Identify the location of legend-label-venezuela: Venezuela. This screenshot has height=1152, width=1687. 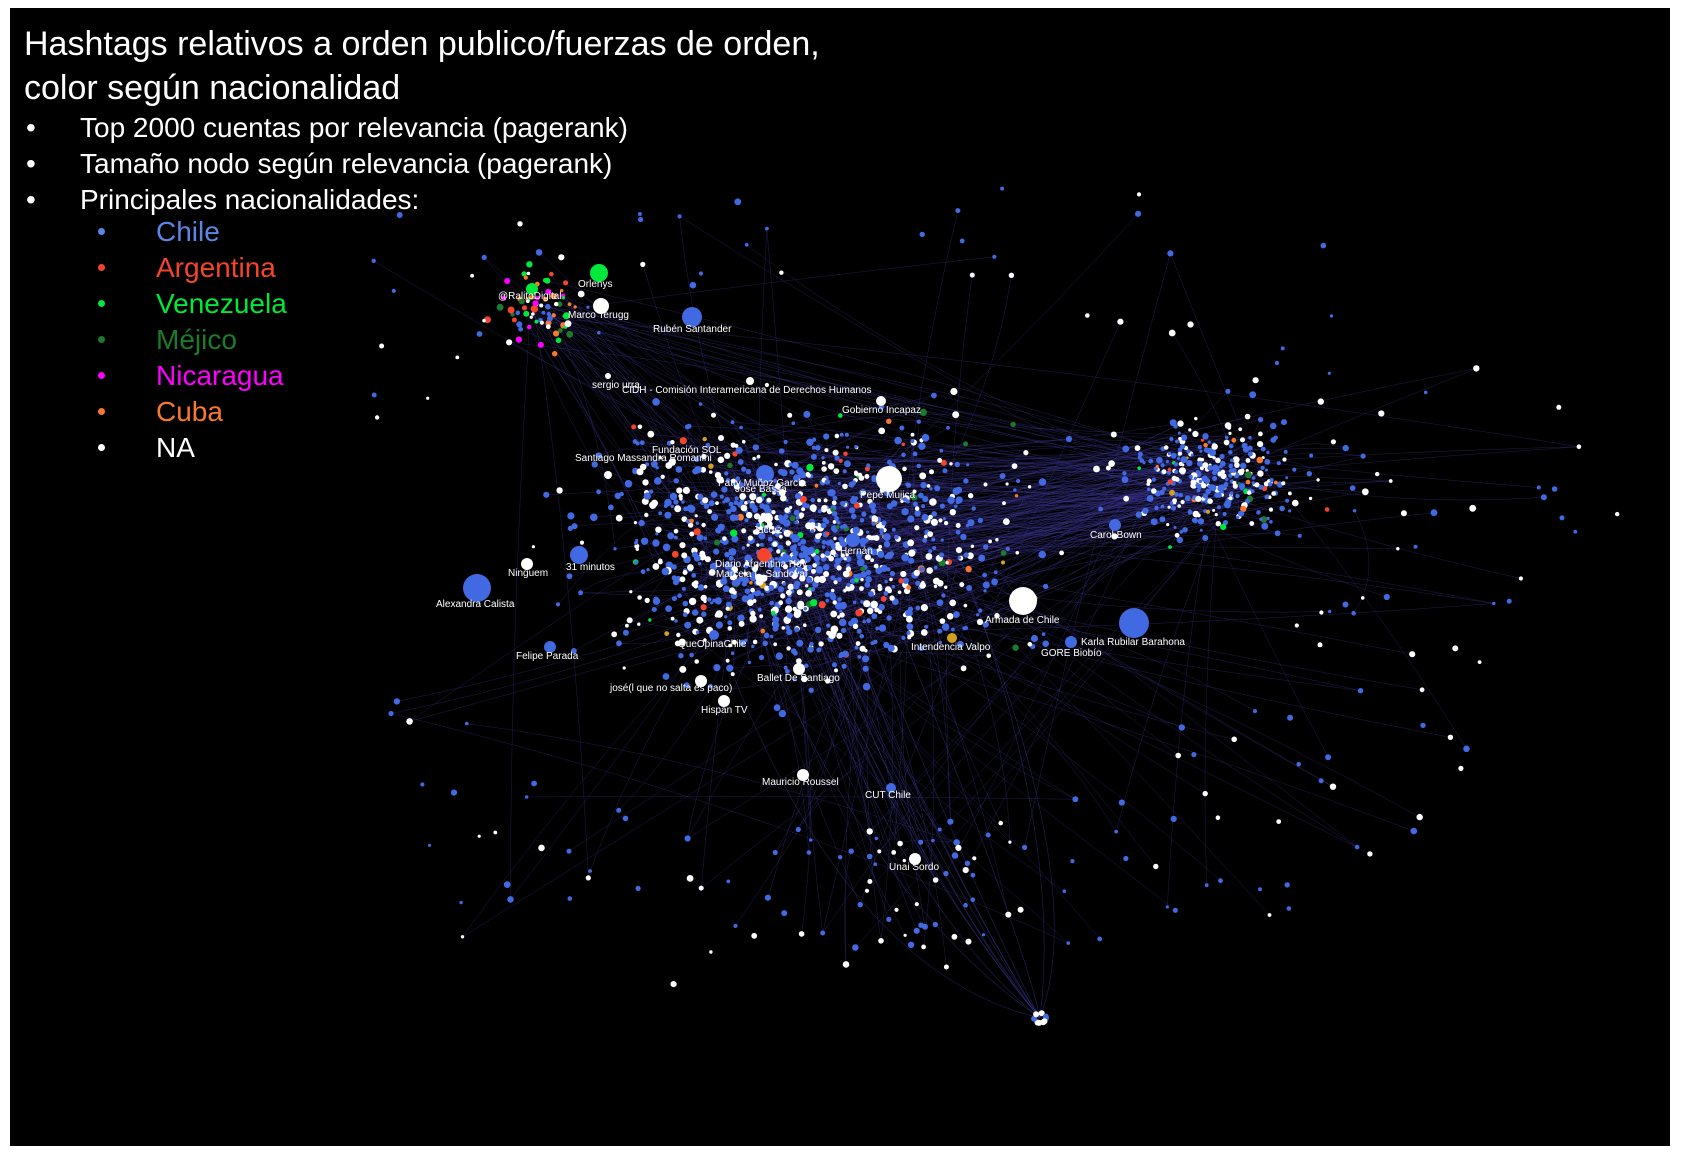
(221, 303).